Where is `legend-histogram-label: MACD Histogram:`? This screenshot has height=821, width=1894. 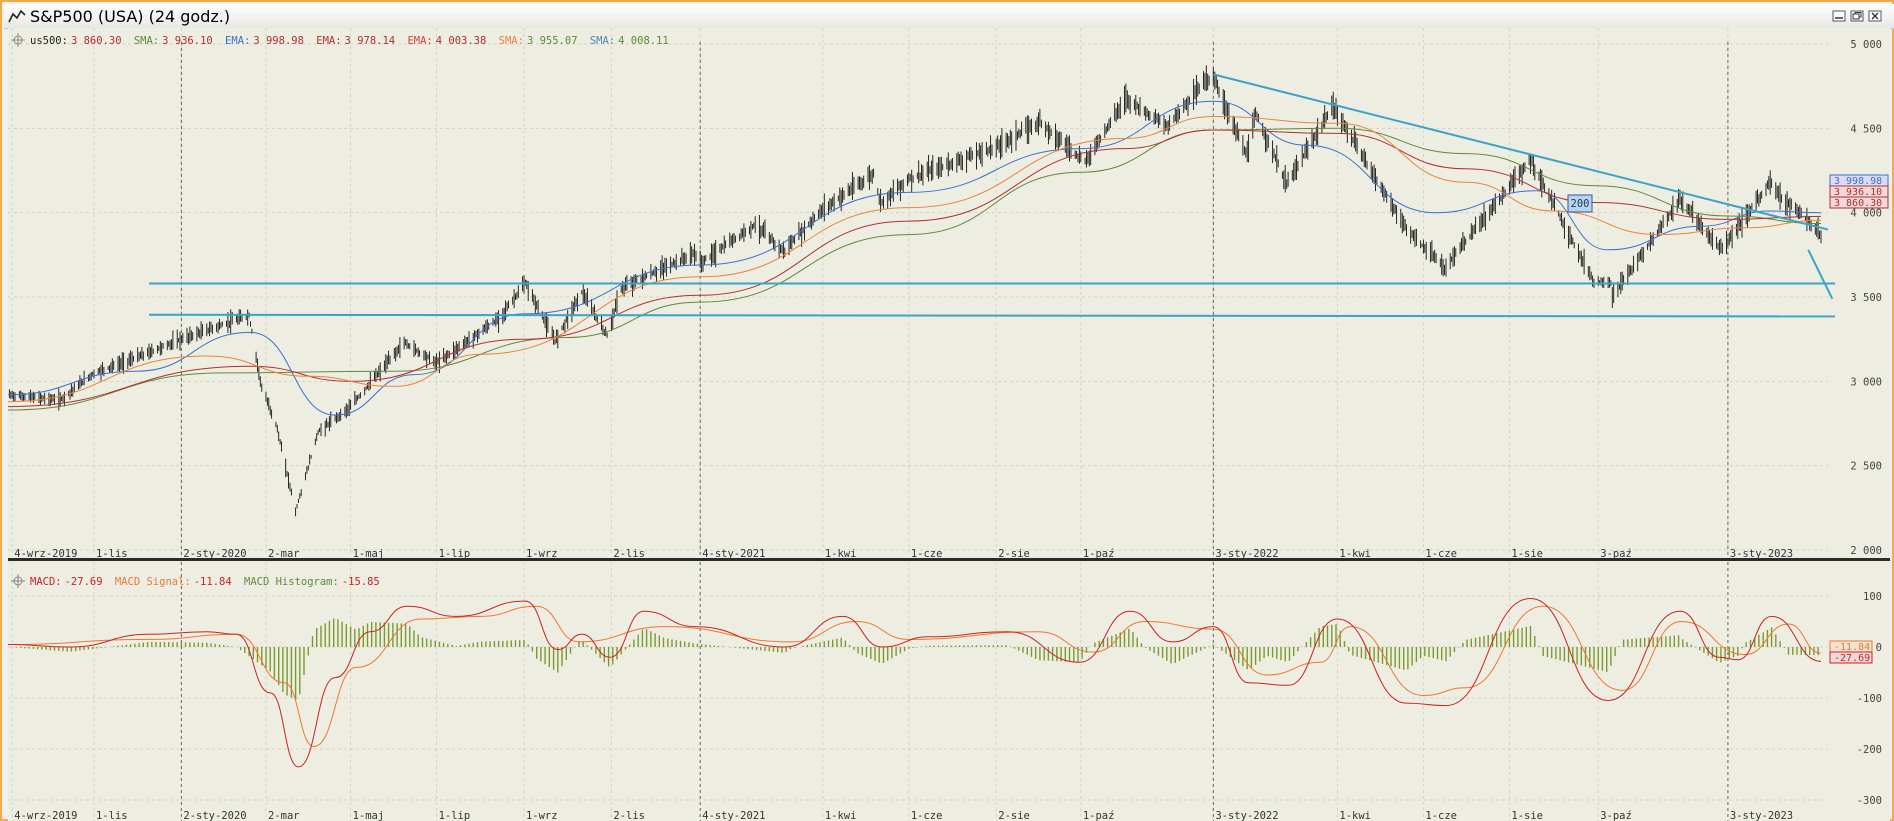 legend-histogram-label: MACD Histogram: is located at coordinates (291, 582).